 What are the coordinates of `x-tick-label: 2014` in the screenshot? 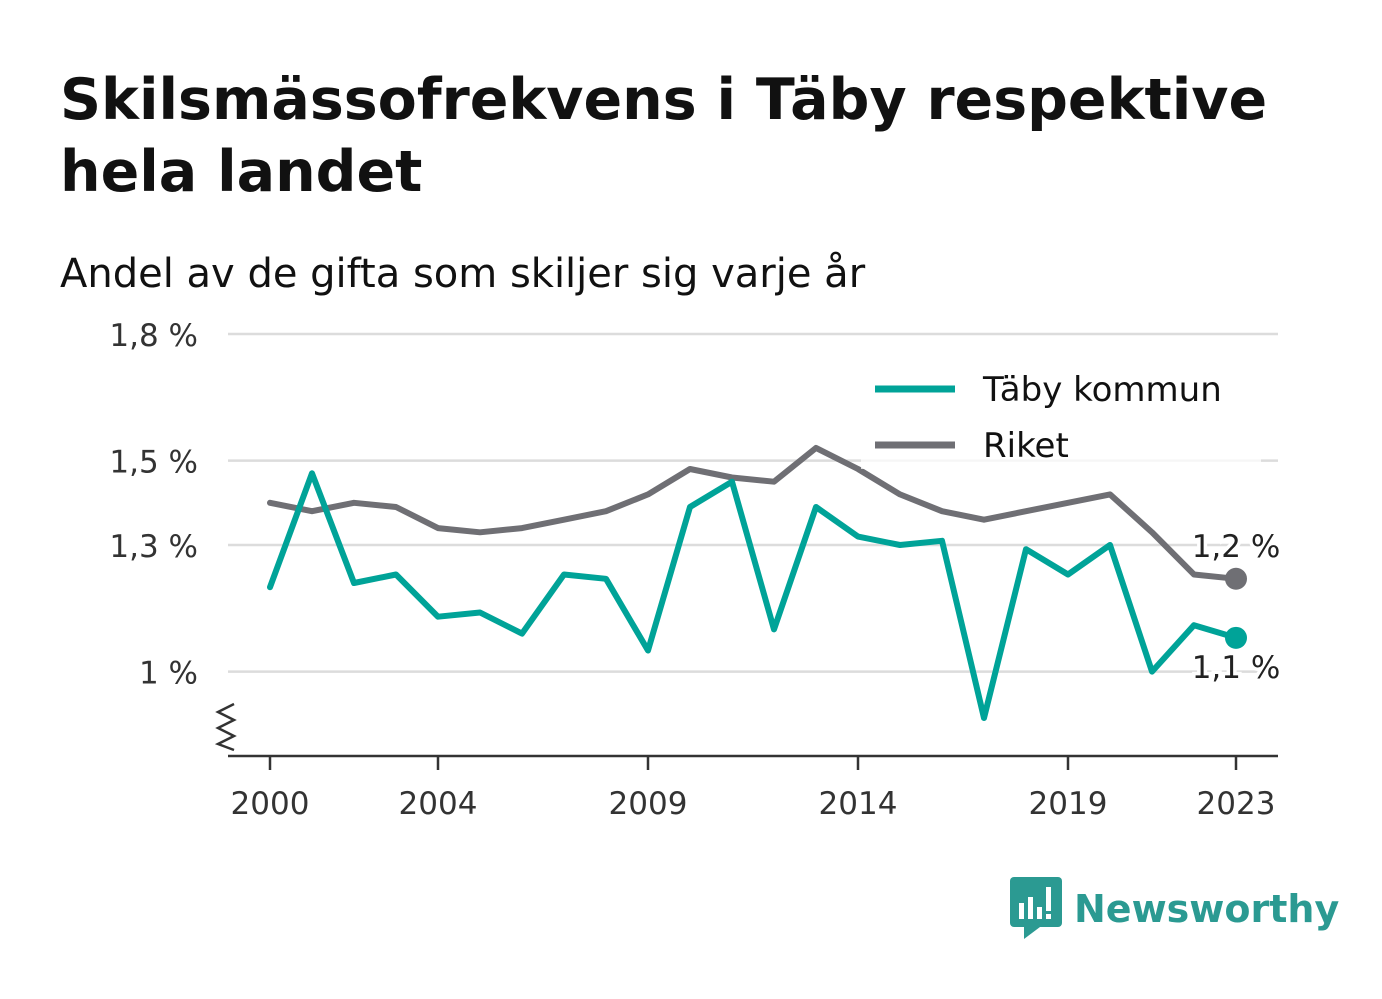 It's located at (858, 804).